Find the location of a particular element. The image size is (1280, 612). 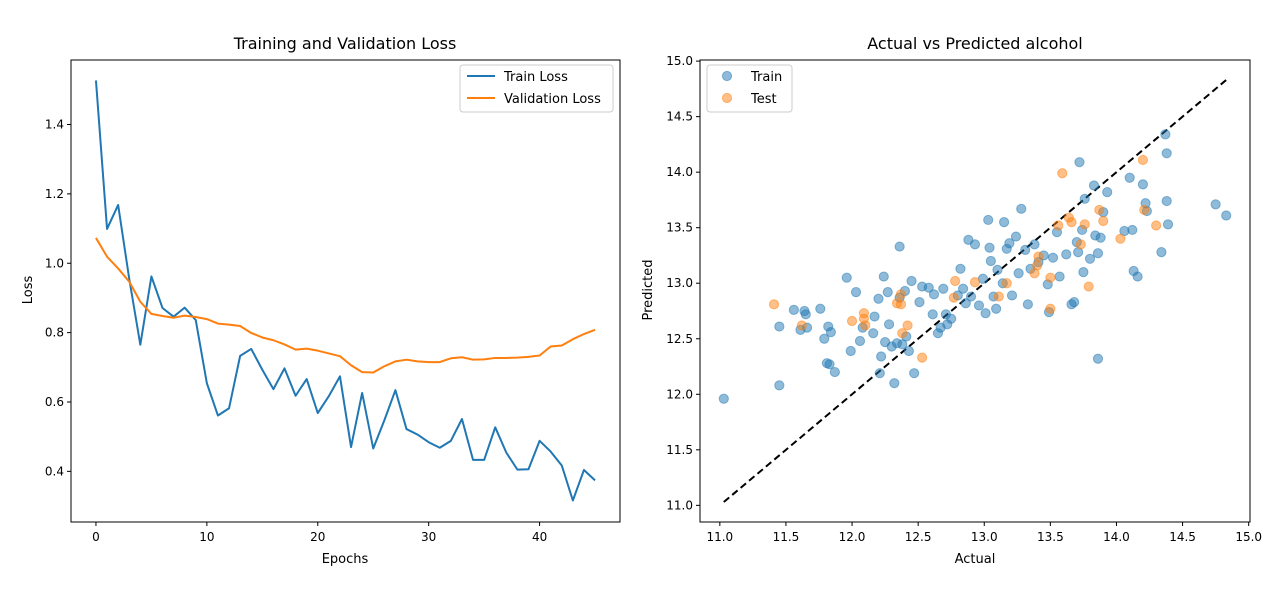

loss-chart-xtick-label: 10 is located at coordinates (206, 537).